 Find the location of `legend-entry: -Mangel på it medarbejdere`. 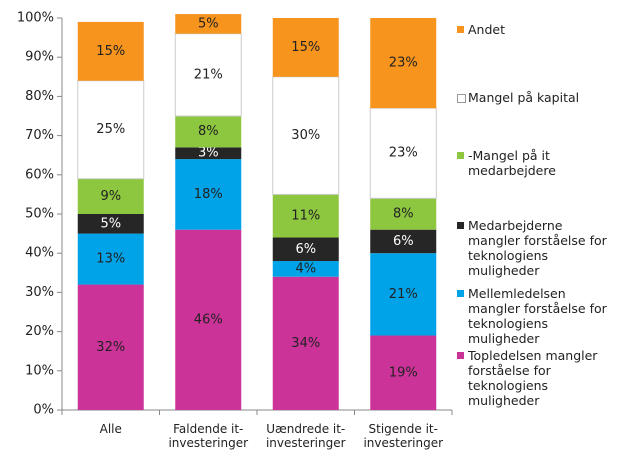

legend-entry: -Mangel på it medarbejdere is located at coordinates (537, 163).